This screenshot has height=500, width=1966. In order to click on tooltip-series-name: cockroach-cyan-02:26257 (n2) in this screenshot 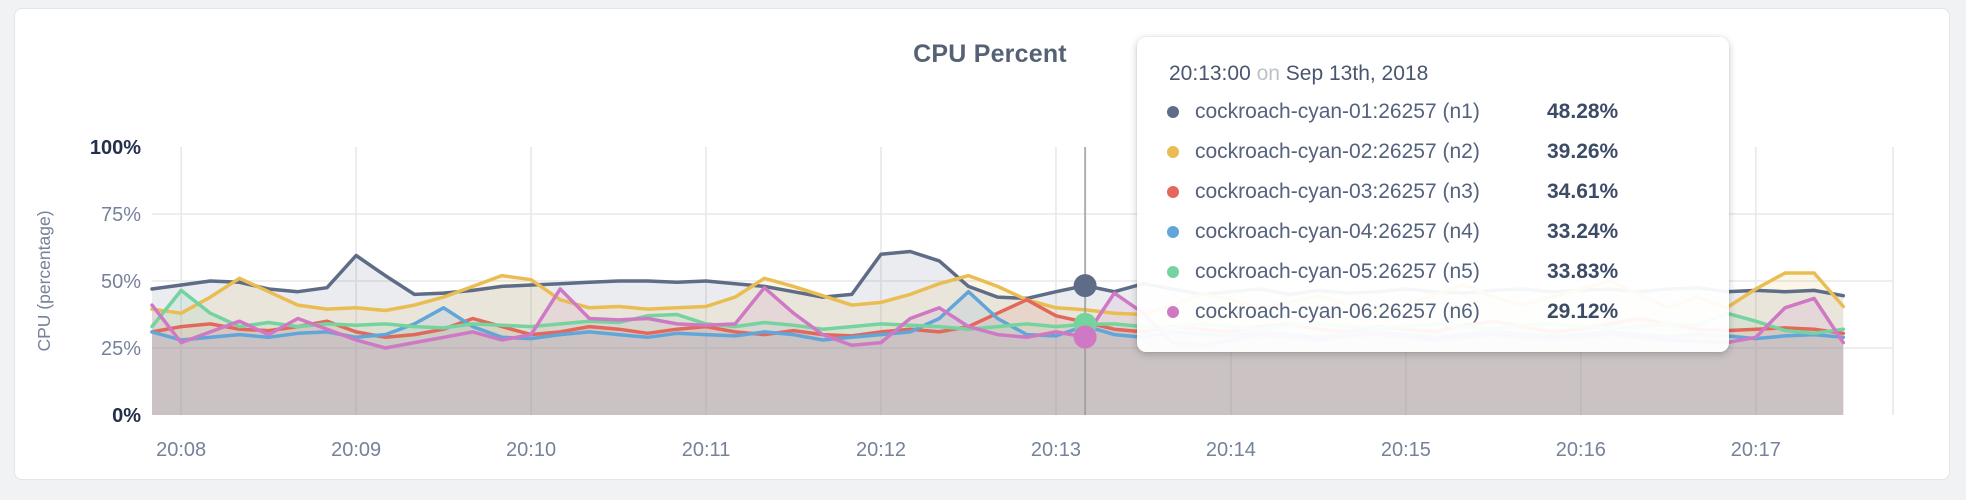, I will do `click(1337, 151)`.